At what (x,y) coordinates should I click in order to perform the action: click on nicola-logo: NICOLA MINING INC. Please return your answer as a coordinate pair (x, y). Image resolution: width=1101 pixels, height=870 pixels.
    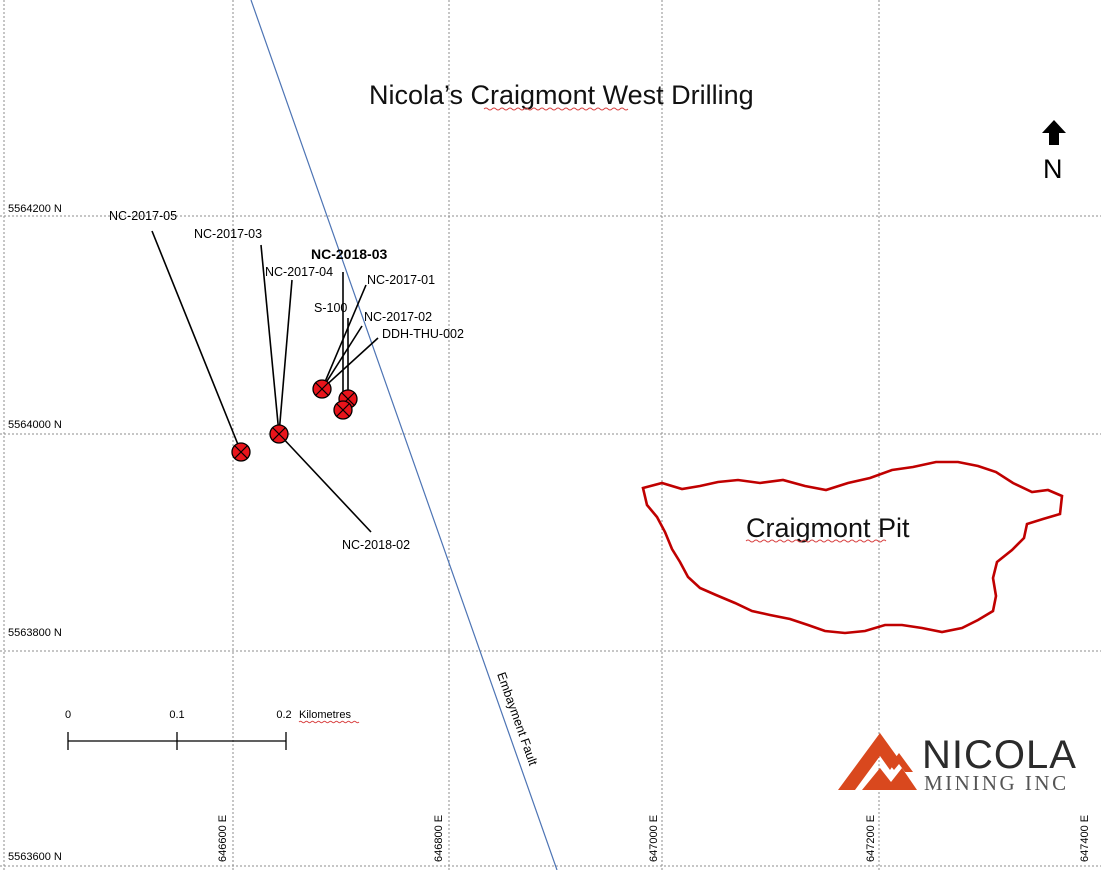
    Looking at the image, I should click on (957, 764).